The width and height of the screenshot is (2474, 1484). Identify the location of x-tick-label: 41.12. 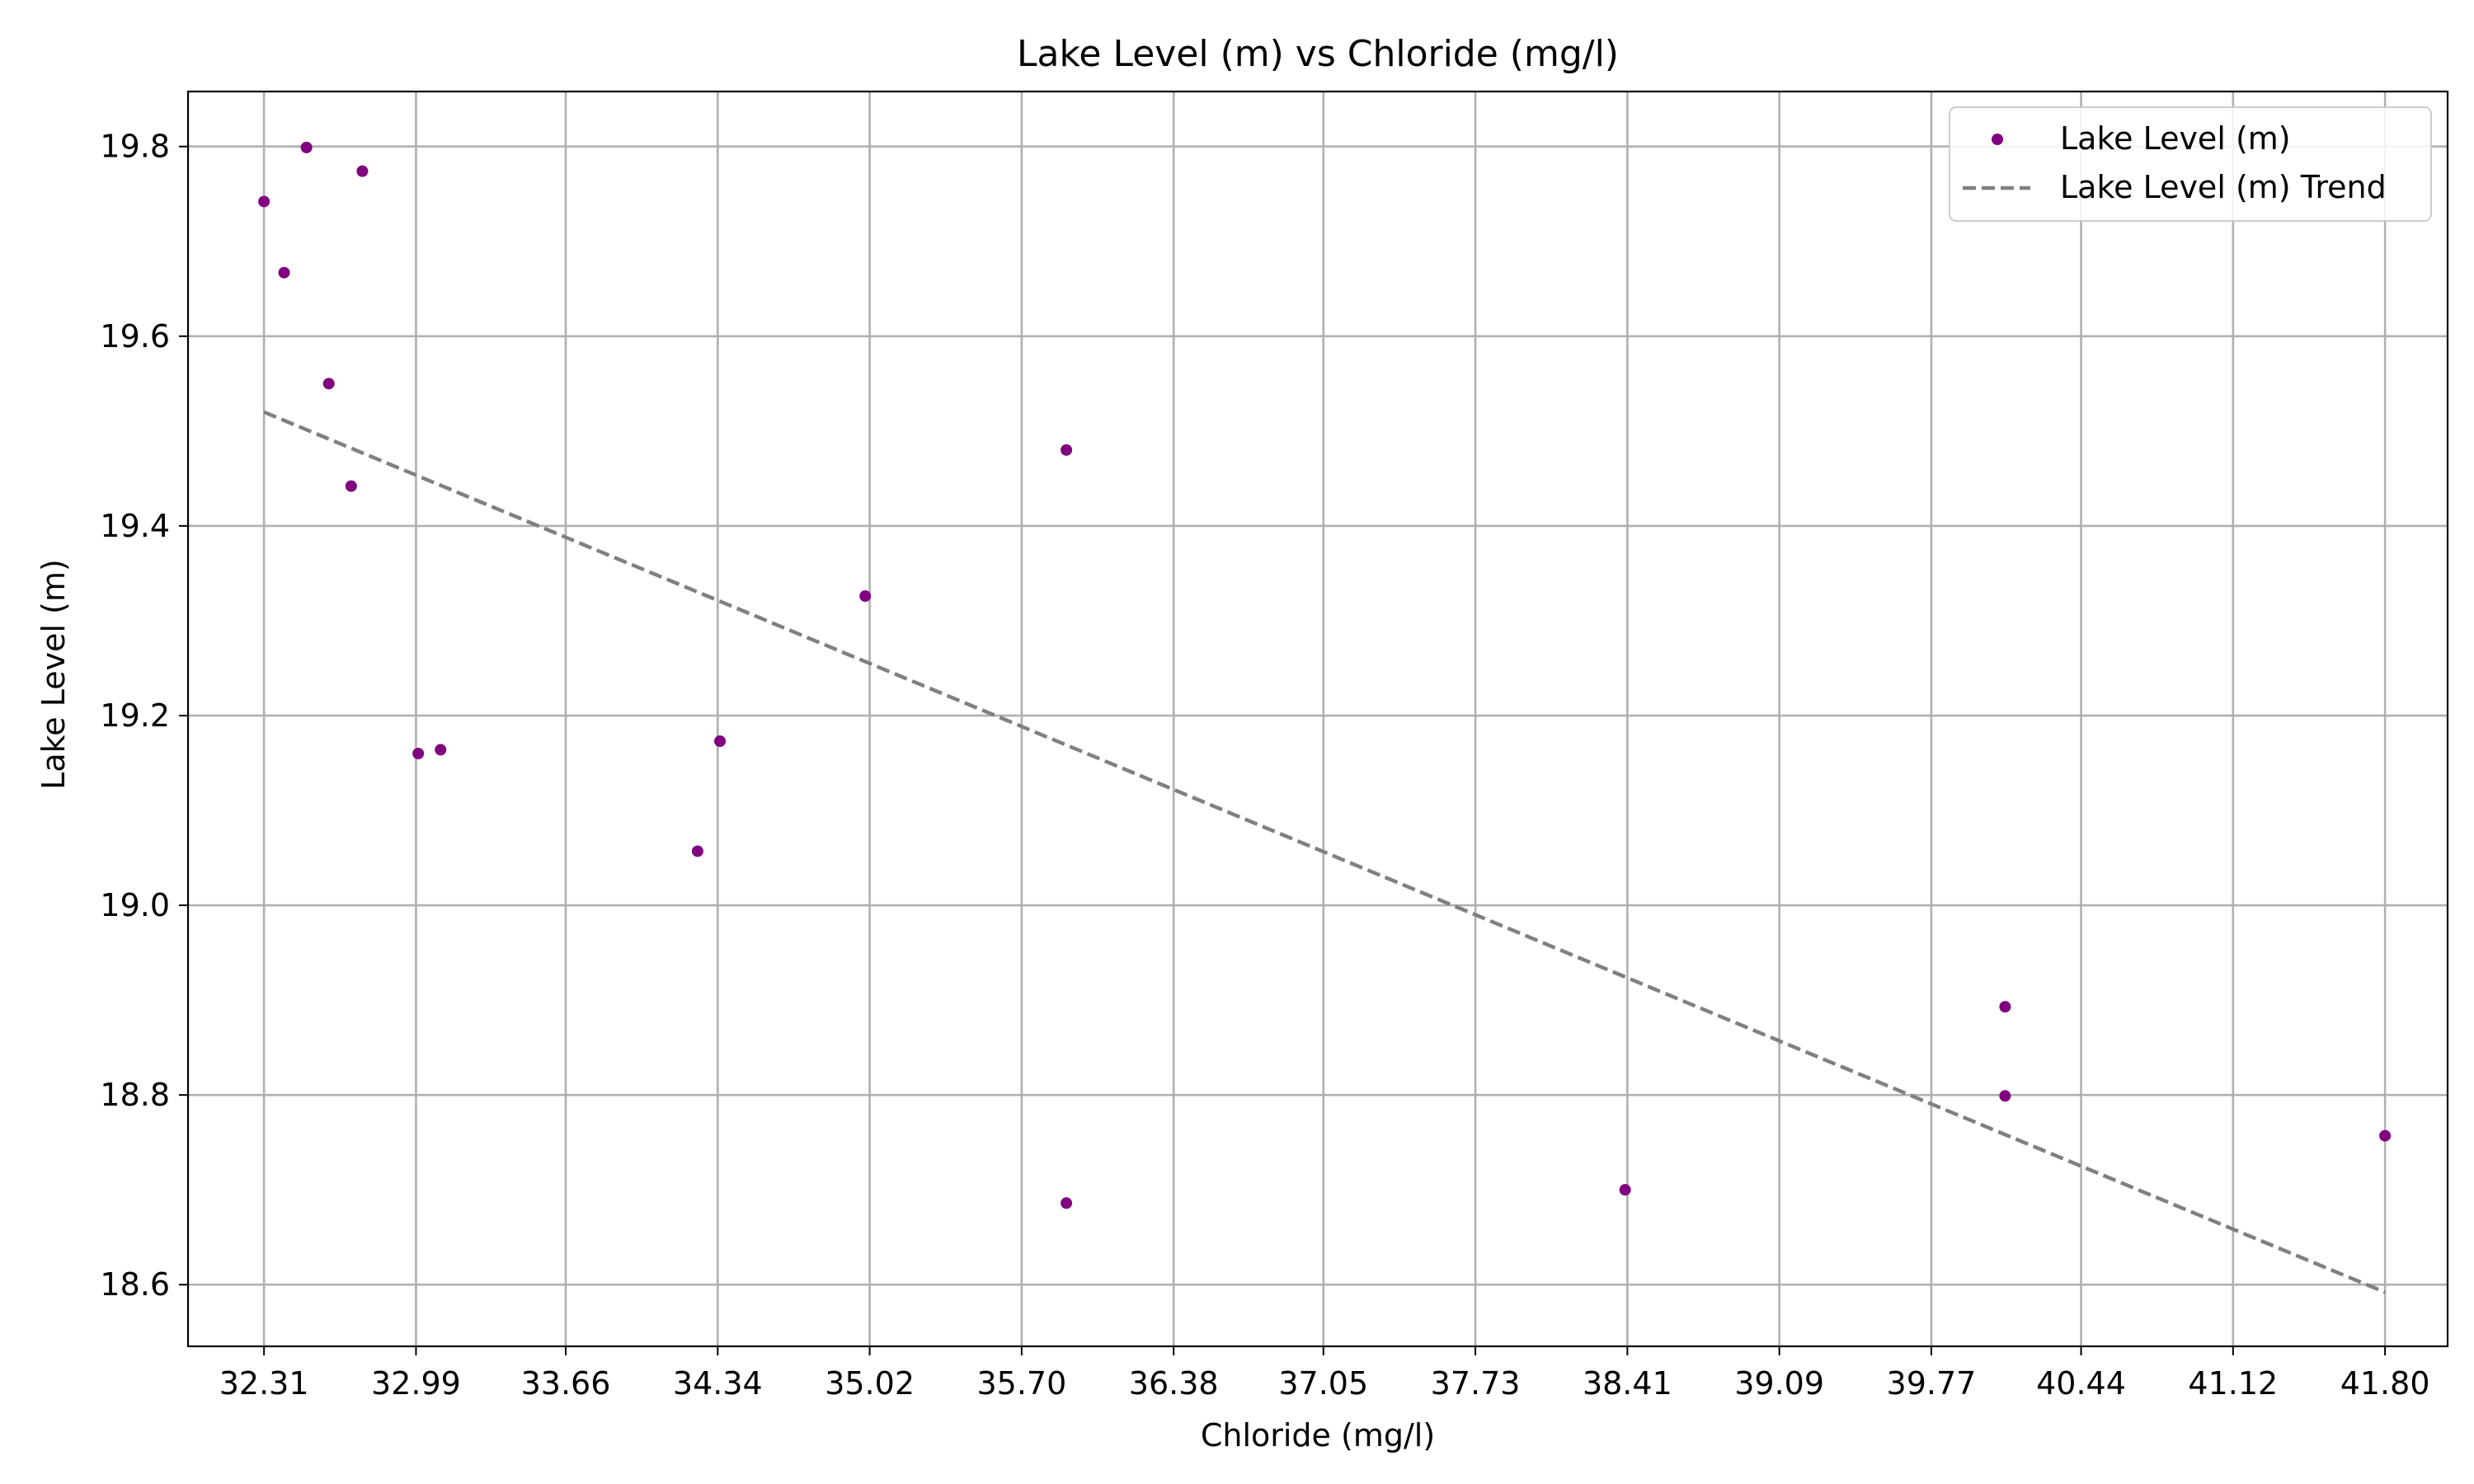
(2233, 1383).